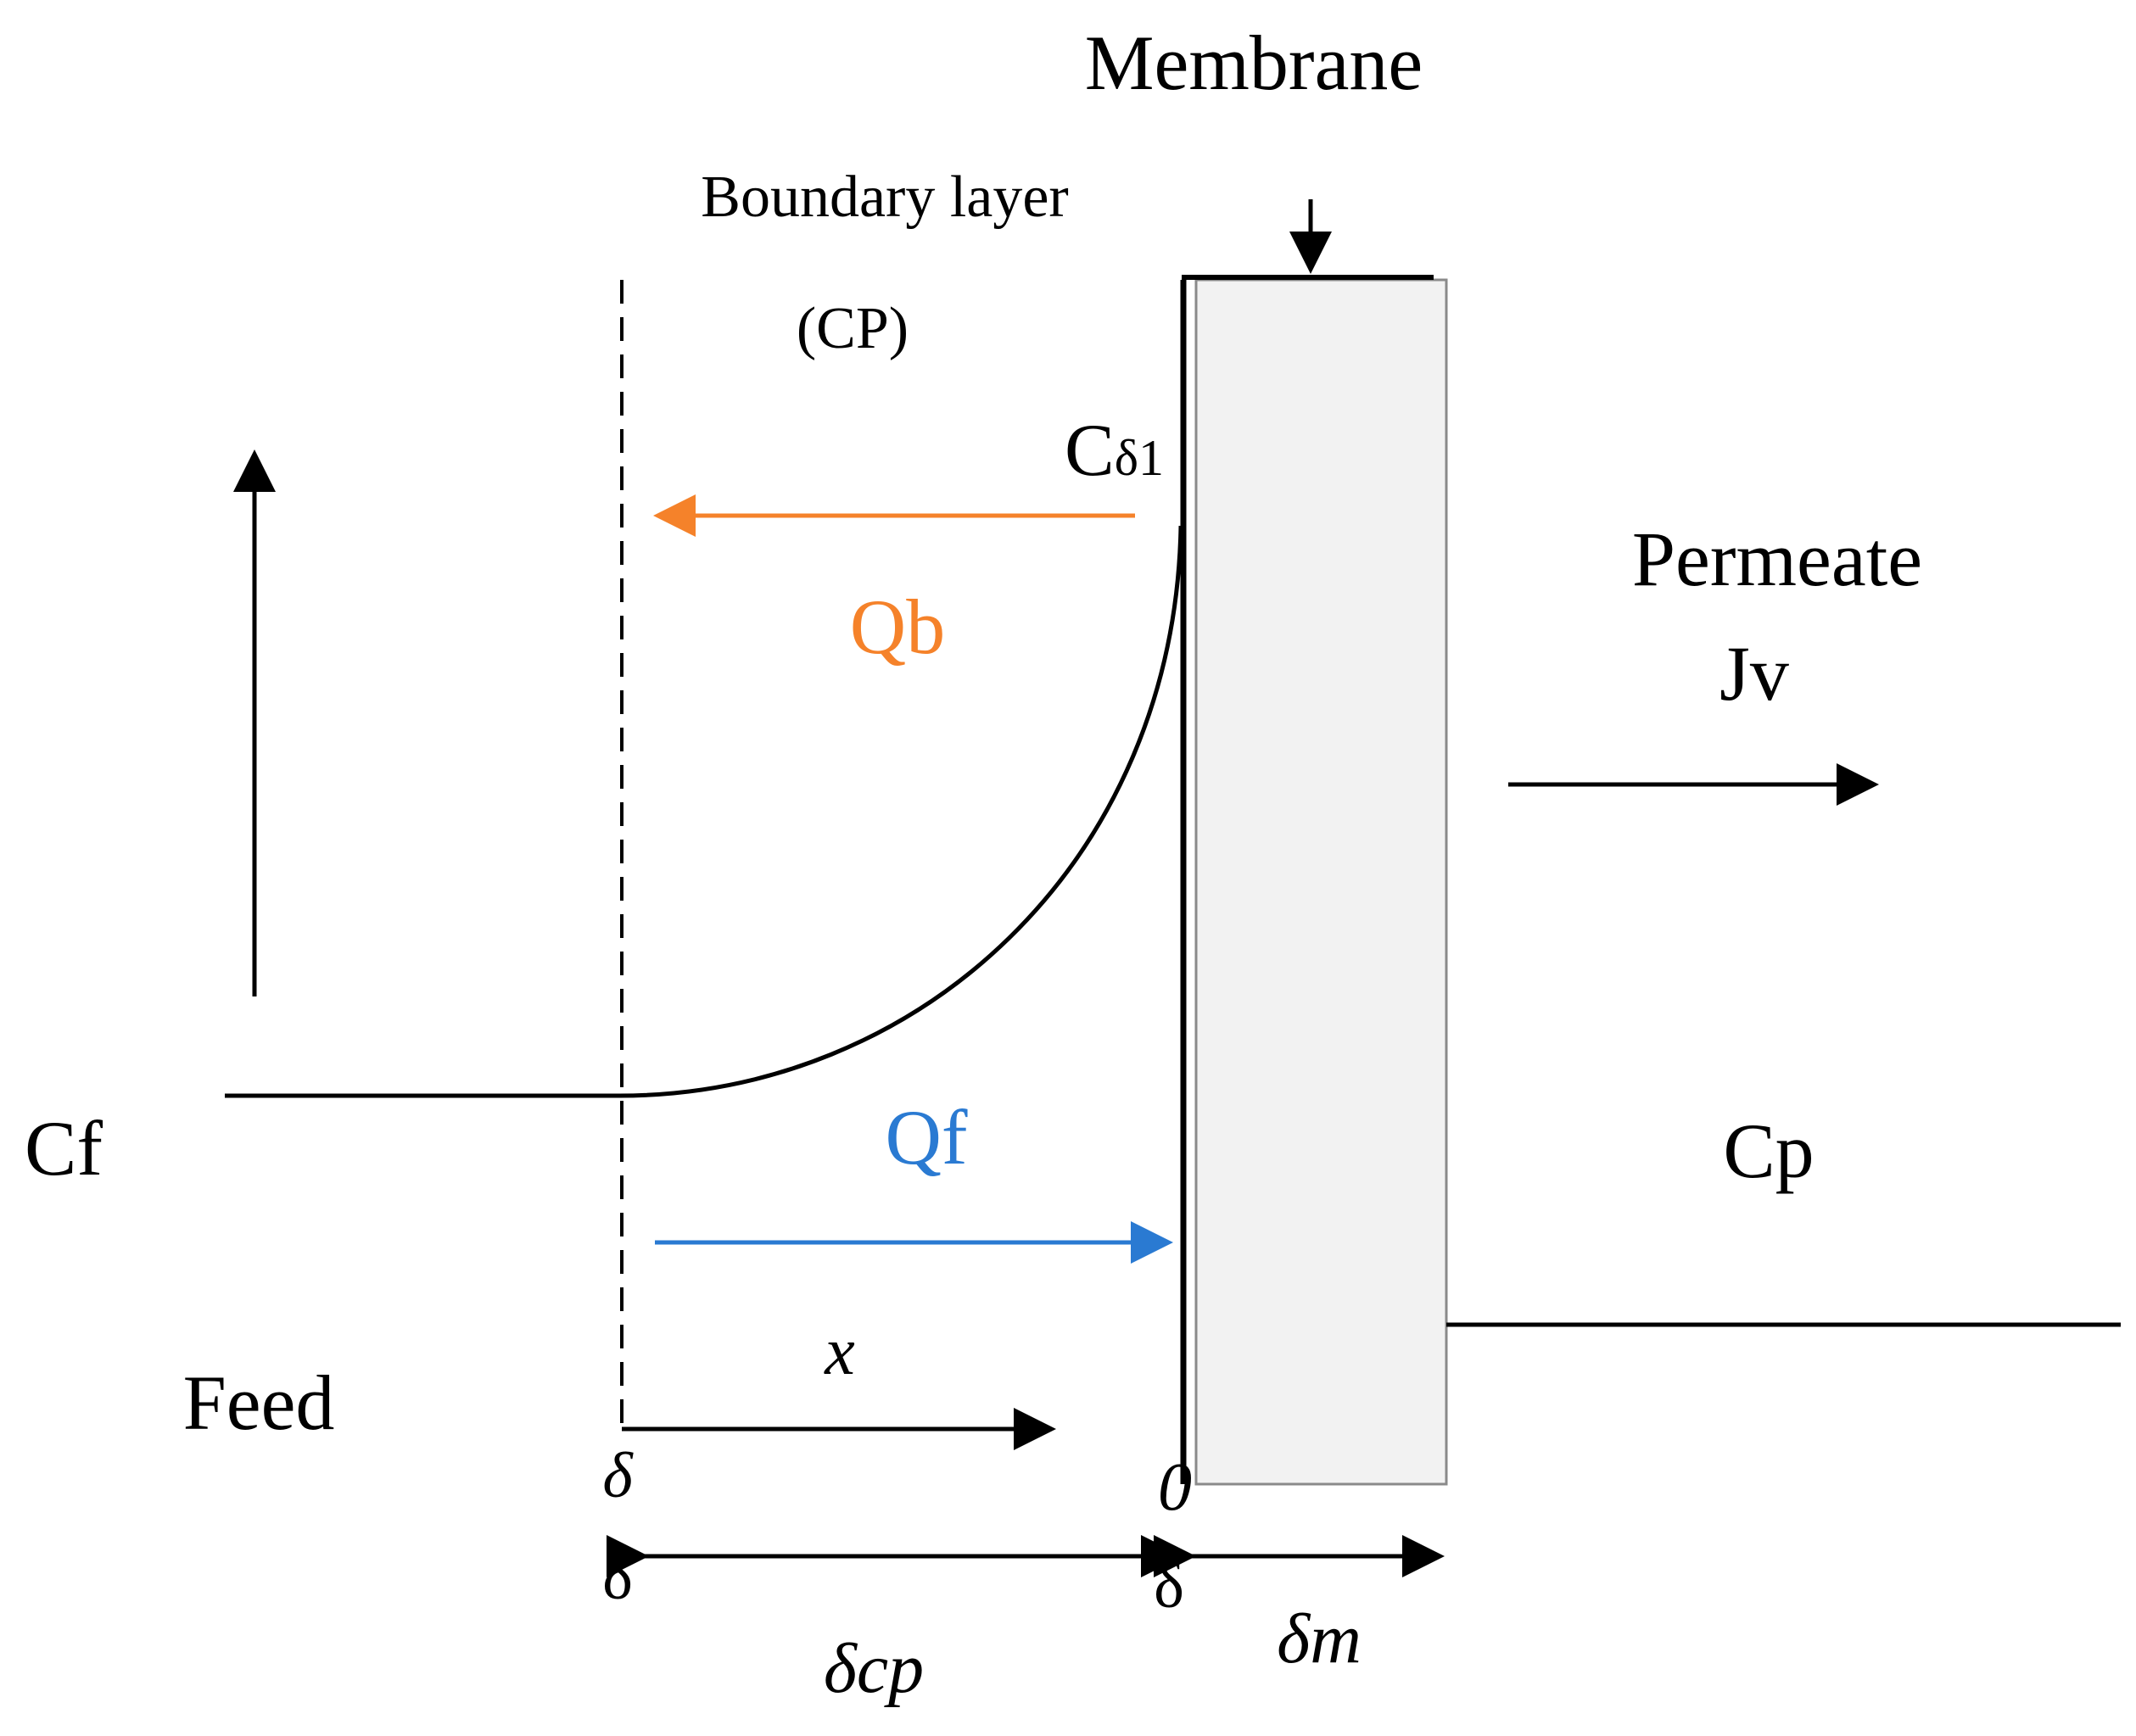 The width and height of the screenshot is (2136, 1736). What do you see at coordinates (900, 811) in the screenshot?
I see `concentration-polarization-curve` at bounding box center [900, 811].